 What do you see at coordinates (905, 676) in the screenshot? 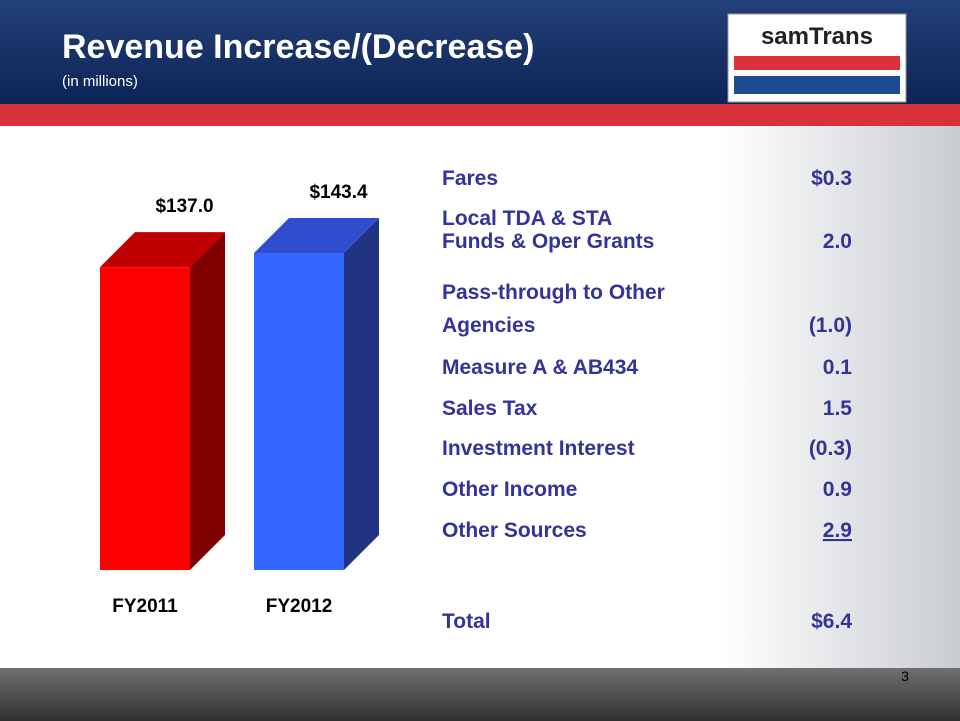
I see `page-number: 3` at bounding box center [905, 676].